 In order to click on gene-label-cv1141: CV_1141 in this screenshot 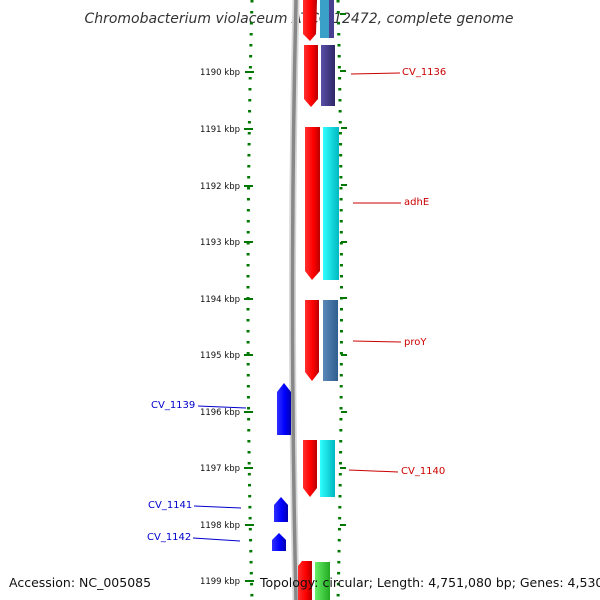, I will do `click(170, 505)`.